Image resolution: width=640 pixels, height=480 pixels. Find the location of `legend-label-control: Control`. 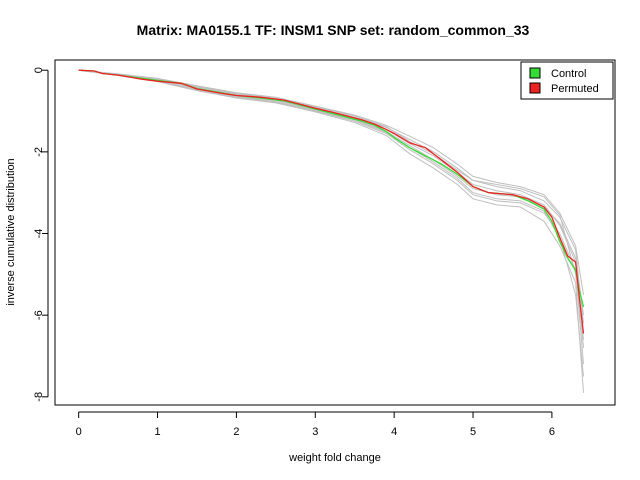

legend-label-control: Control is located at coordinates (568, 74).